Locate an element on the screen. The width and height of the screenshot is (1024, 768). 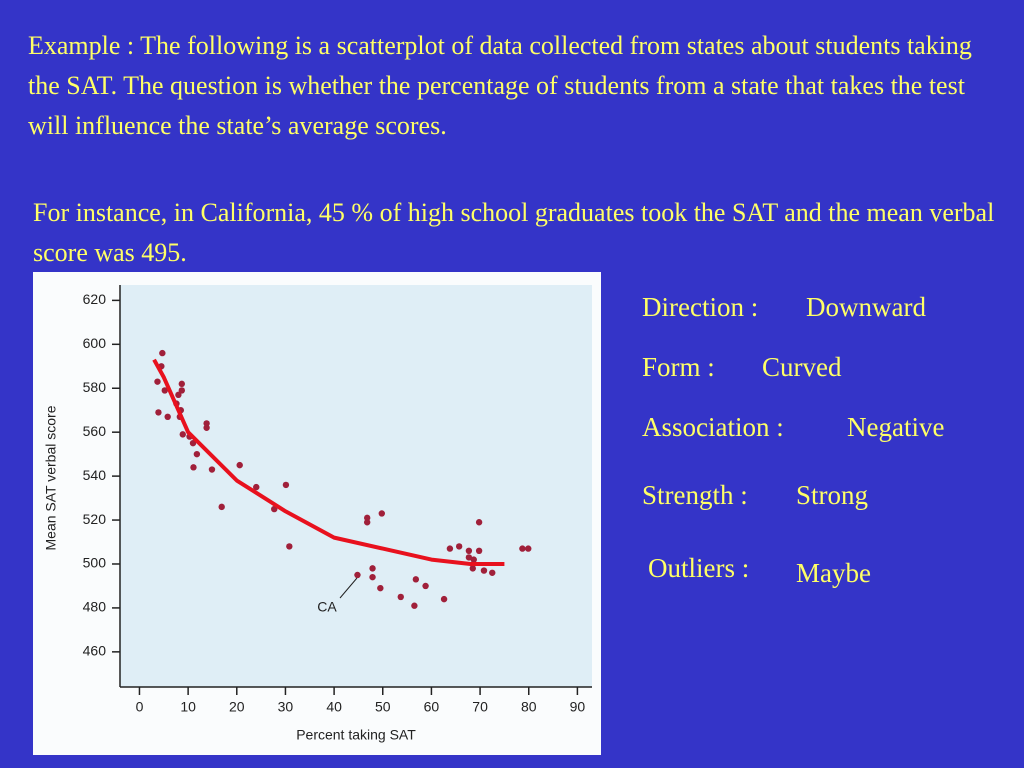
annotation-pointer is located at coordinates (348, 588).